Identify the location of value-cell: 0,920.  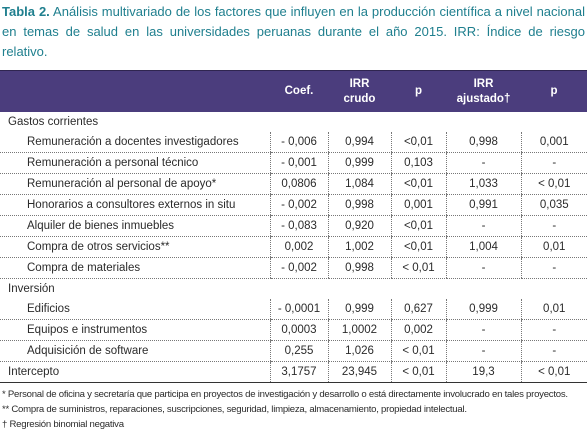
(359, 226).